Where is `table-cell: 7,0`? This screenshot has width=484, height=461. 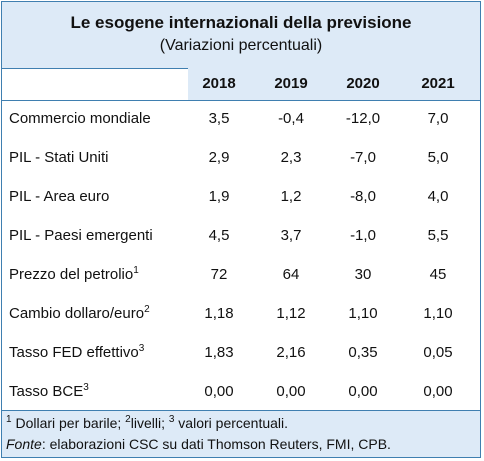
table-cell: 7,0 is located at coordinates (438, 118).